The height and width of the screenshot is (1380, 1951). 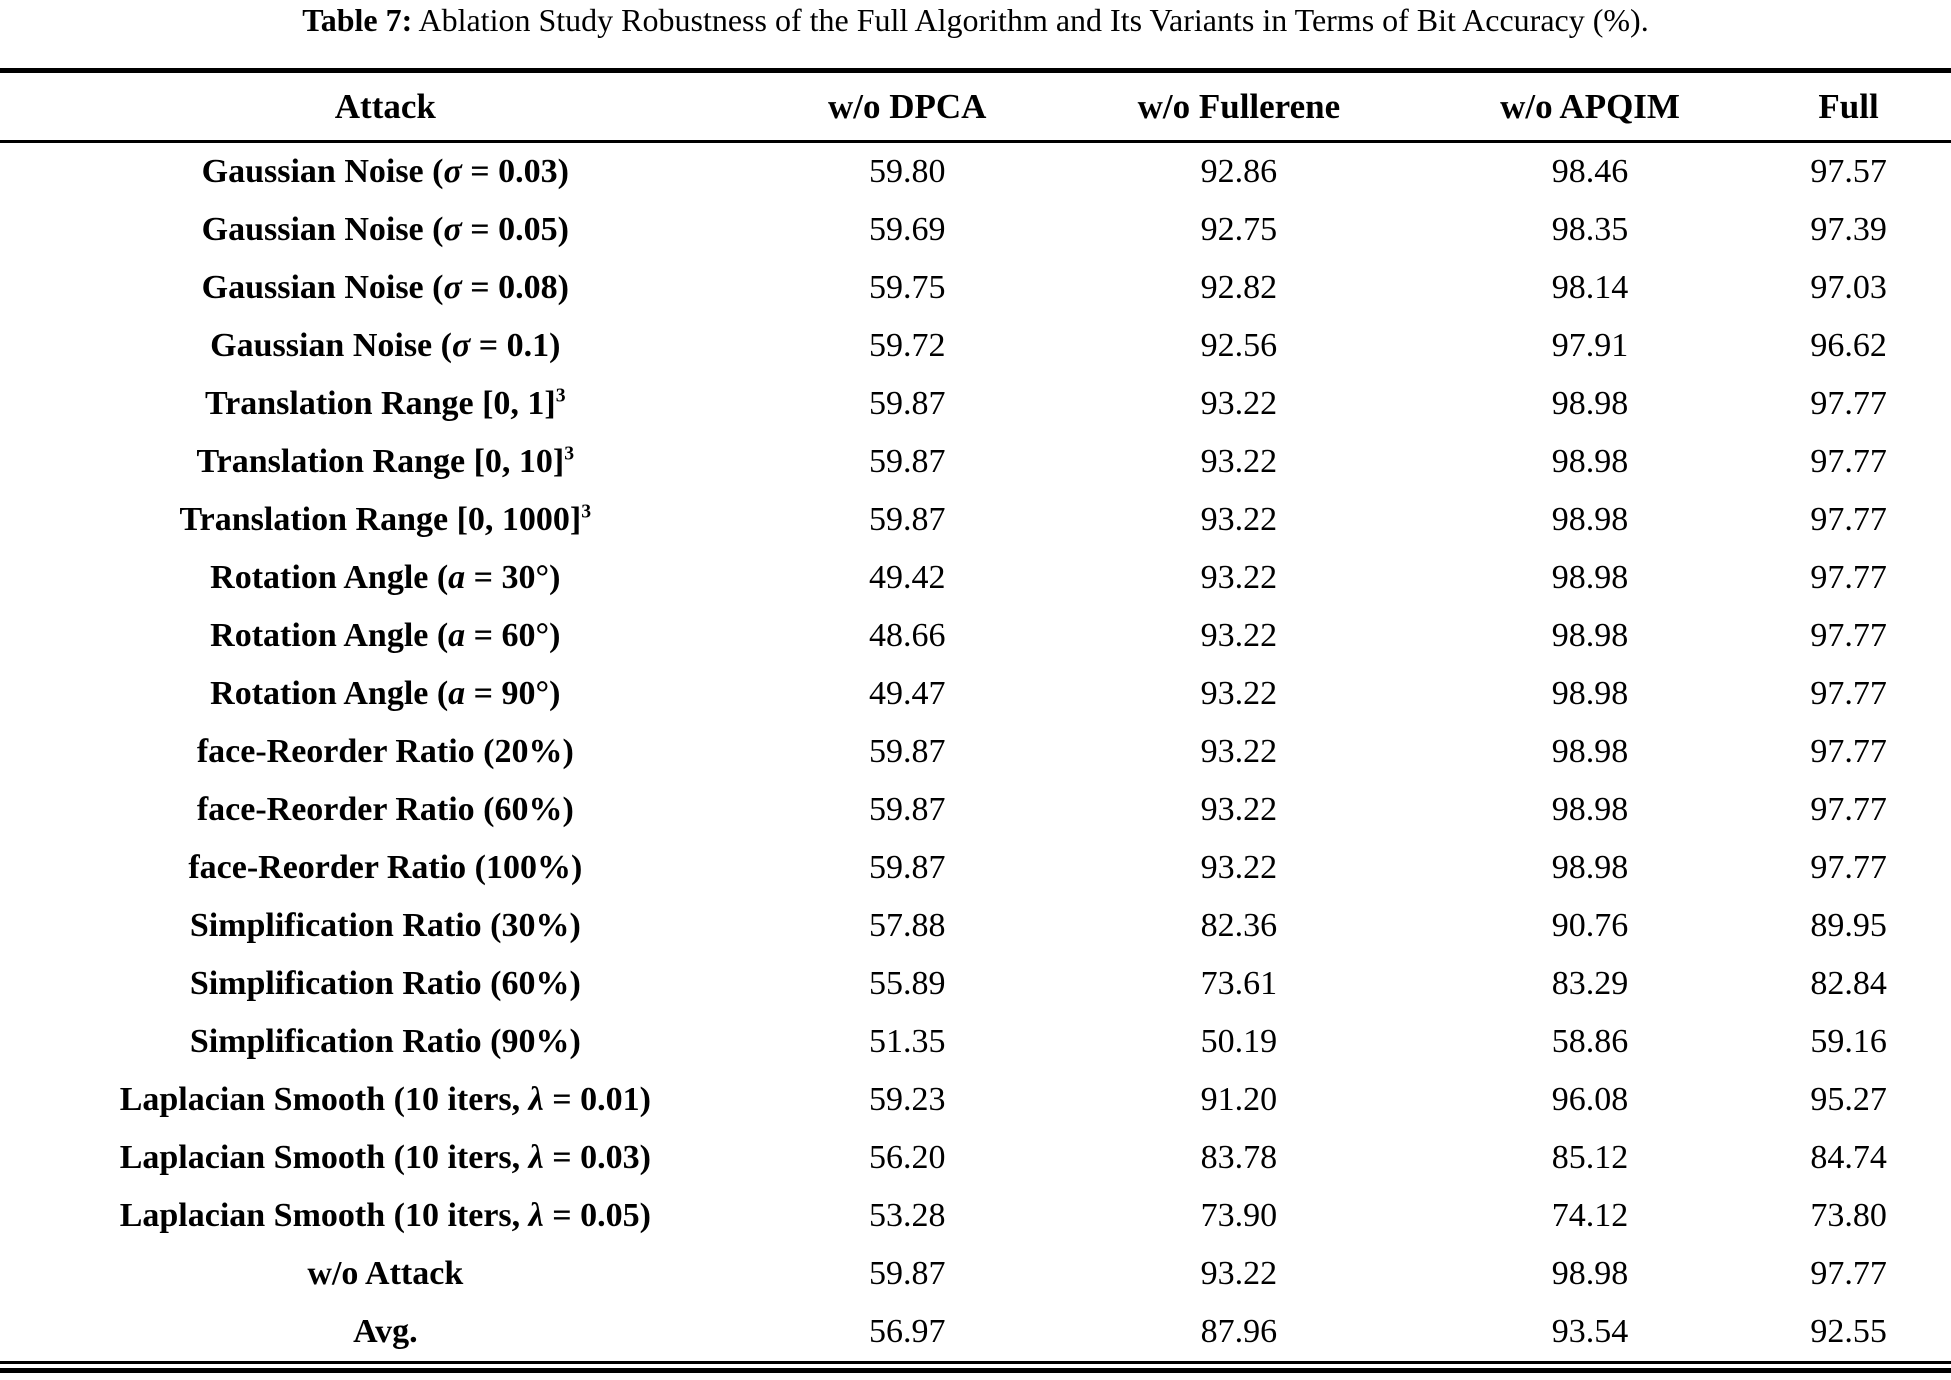 I want to click on attack-cell: Avg., so click(x=385, y=1333).